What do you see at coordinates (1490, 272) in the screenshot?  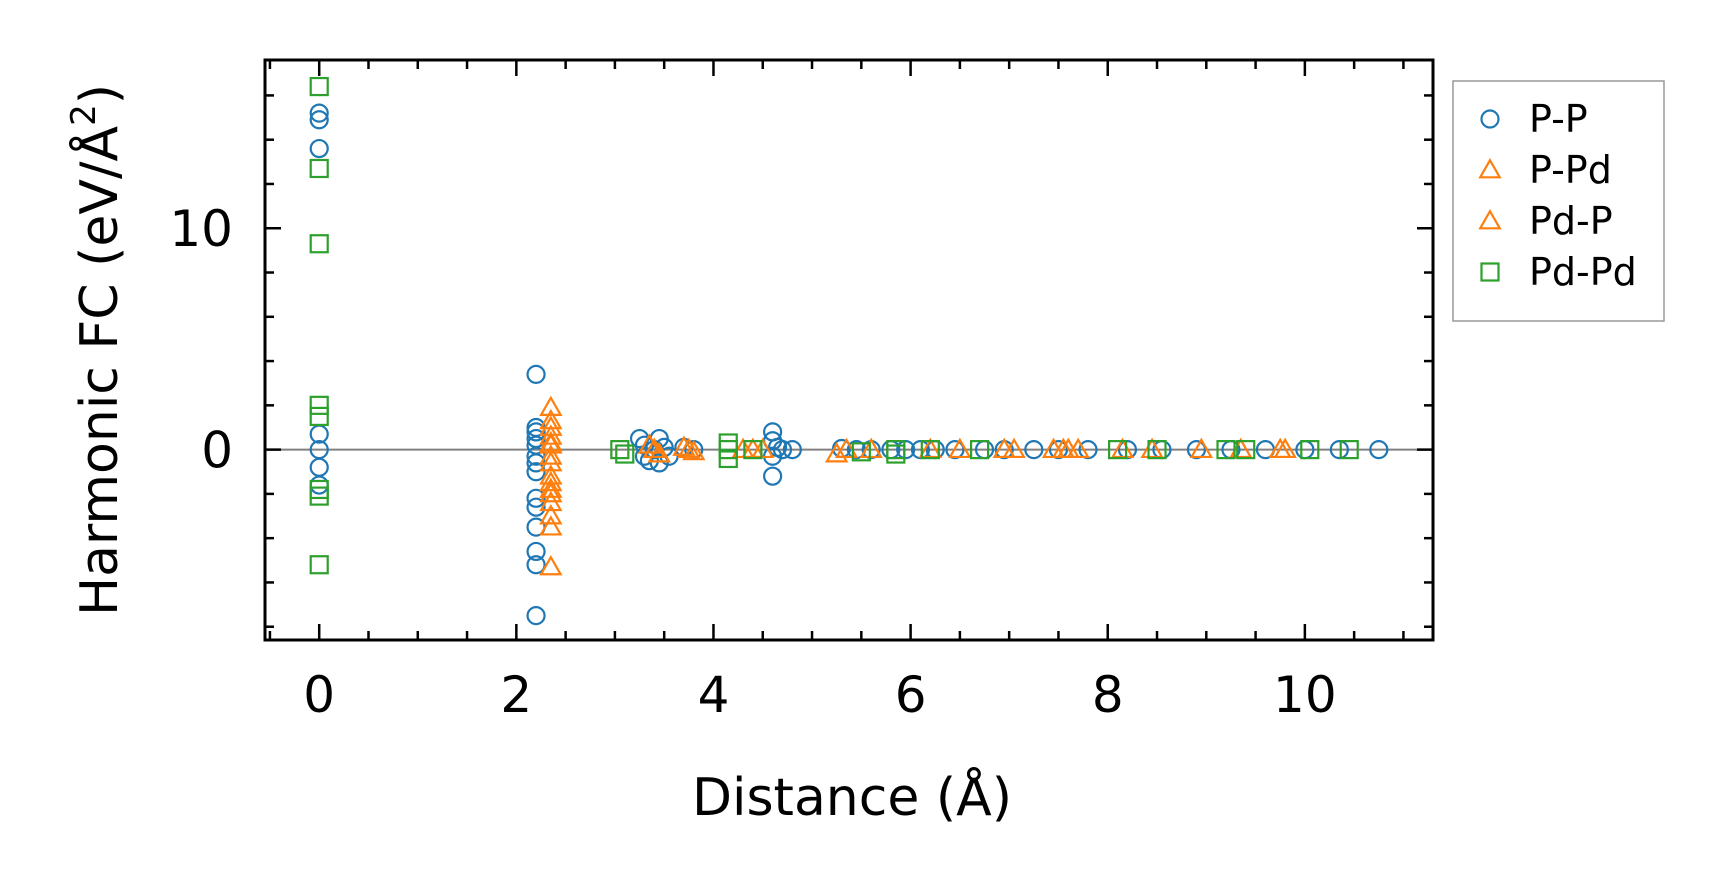 I see `legend-marker-pd-pd` at bounding box center [1490, 272].